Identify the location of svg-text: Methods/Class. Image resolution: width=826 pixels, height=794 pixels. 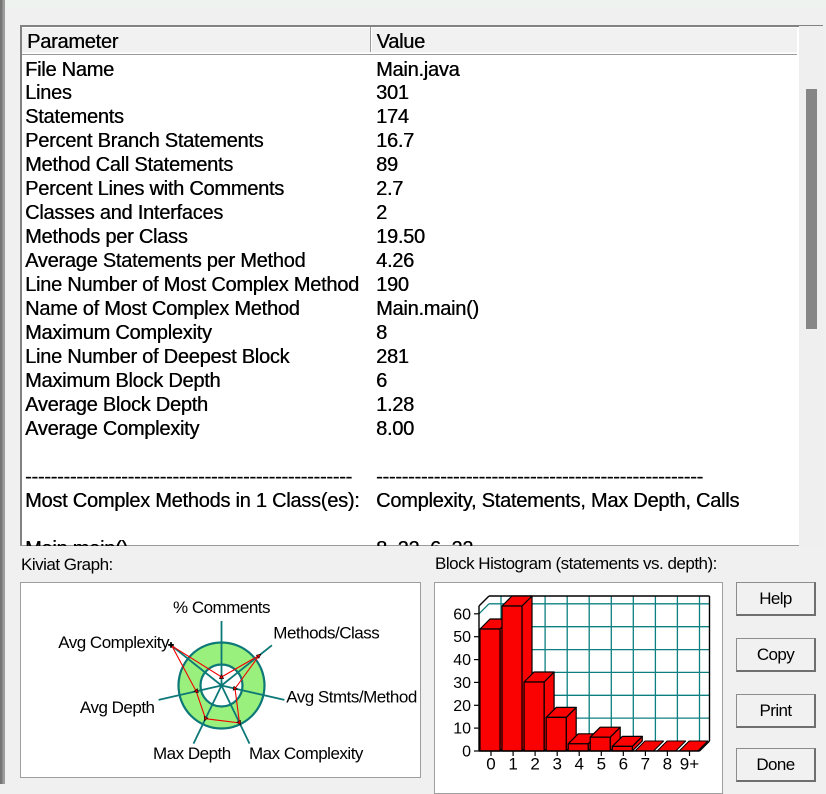
(326, 632).